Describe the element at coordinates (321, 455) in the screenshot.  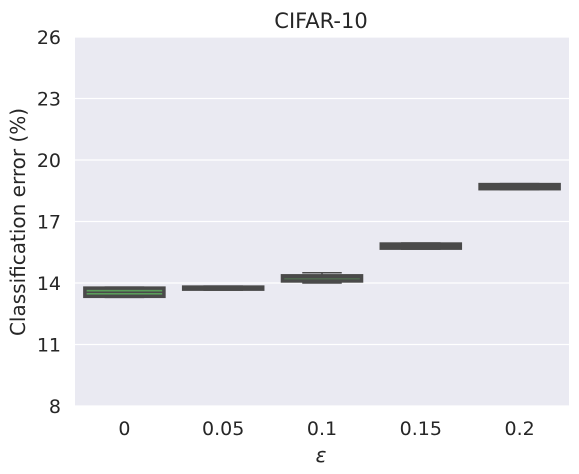
I see `x-axis-label: ε` at that location.